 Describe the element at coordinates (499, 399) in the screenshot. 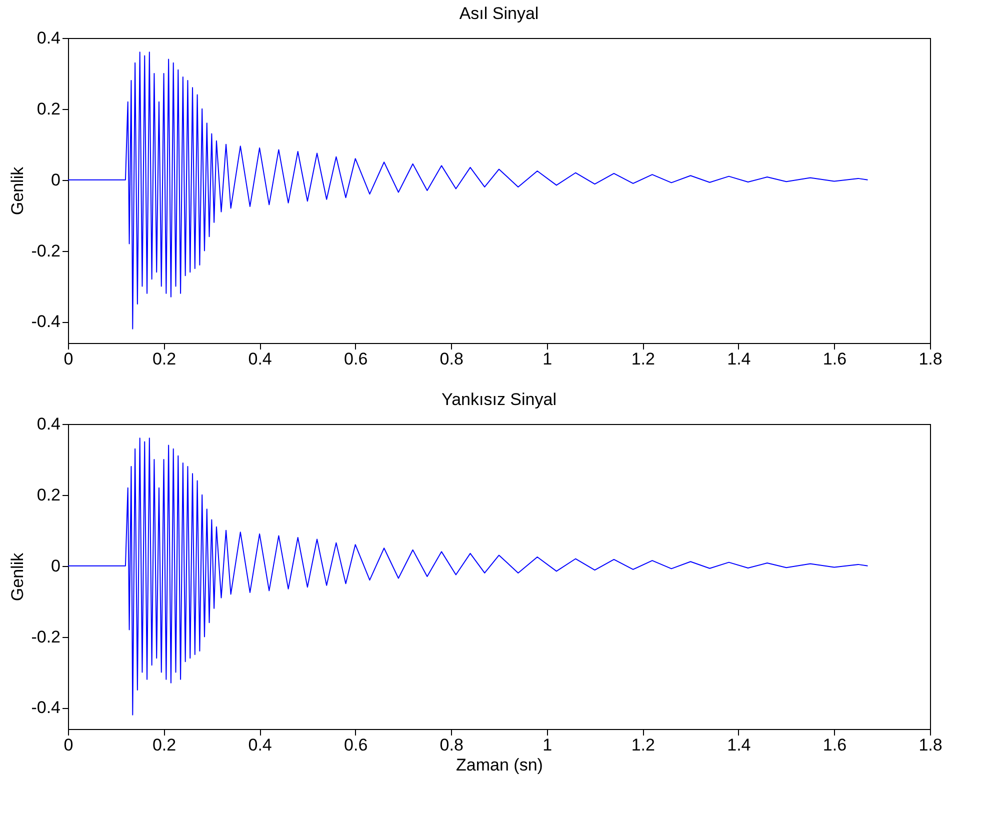

I see `chart-title: Yankısız Sinyal` at that location.